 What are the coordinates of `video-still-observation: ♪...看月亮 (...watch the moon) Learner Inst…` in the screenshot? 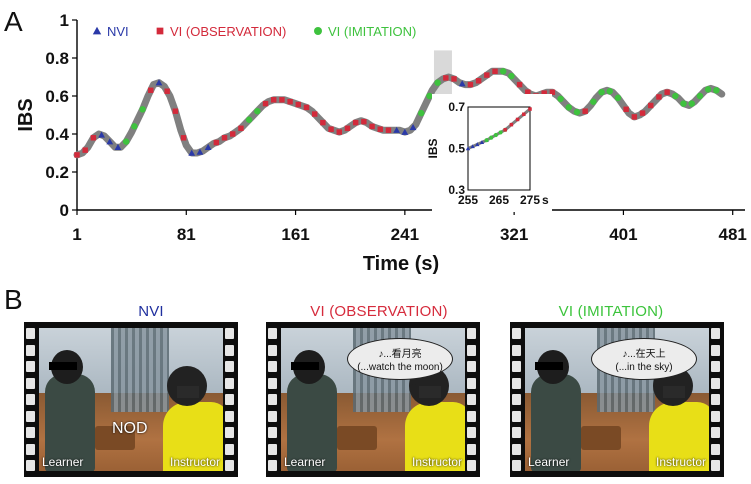 It's located at (373, 399).